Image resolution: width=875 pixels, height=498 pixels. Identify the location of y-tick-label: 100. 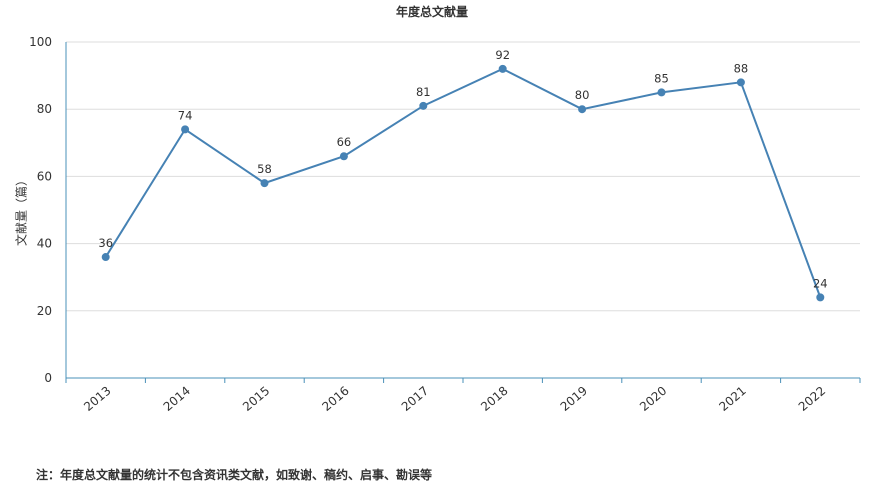
(40, 42).